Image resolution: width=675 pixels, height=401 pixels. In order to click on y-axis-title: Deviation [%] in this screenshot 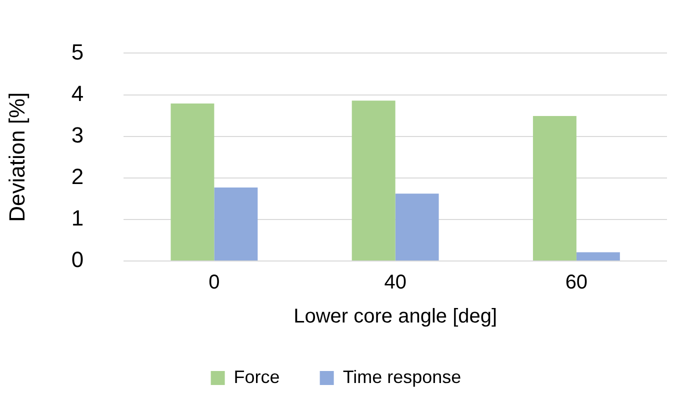, I will do `click(17, 157)`.